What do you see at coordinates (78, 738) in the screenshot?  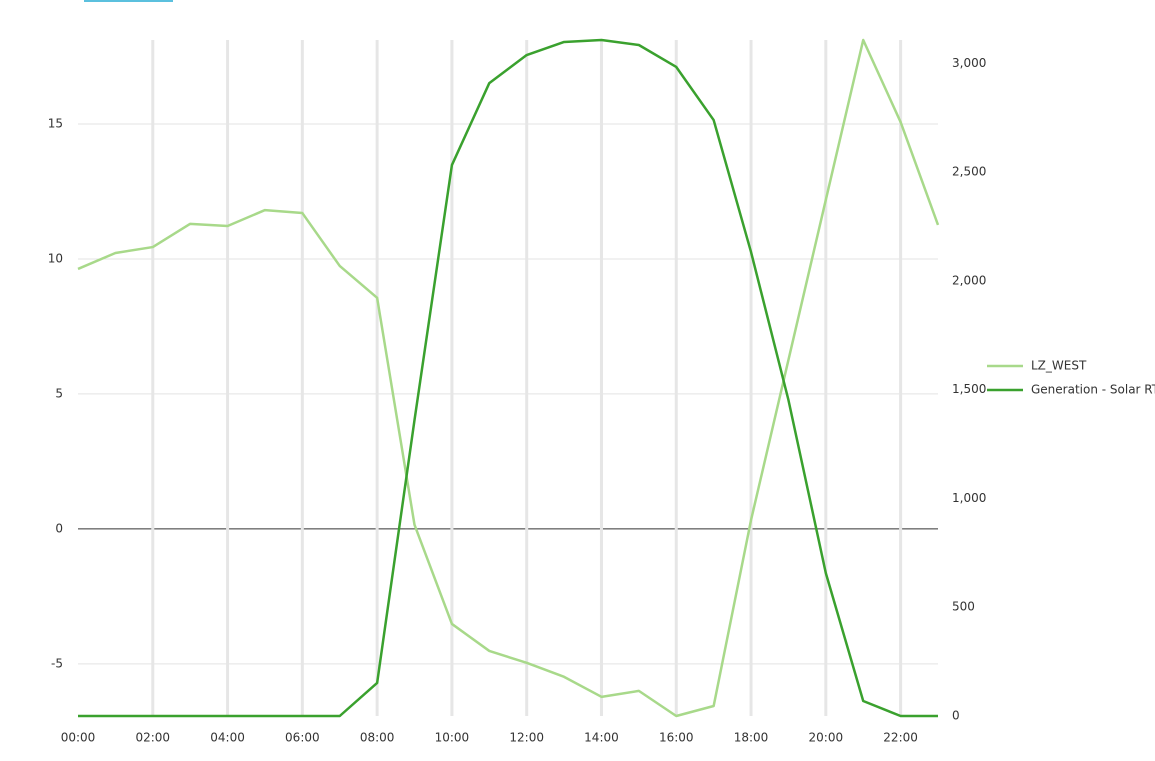 I see `x-tick-label: 00:00` at bounding box center [78, 738].